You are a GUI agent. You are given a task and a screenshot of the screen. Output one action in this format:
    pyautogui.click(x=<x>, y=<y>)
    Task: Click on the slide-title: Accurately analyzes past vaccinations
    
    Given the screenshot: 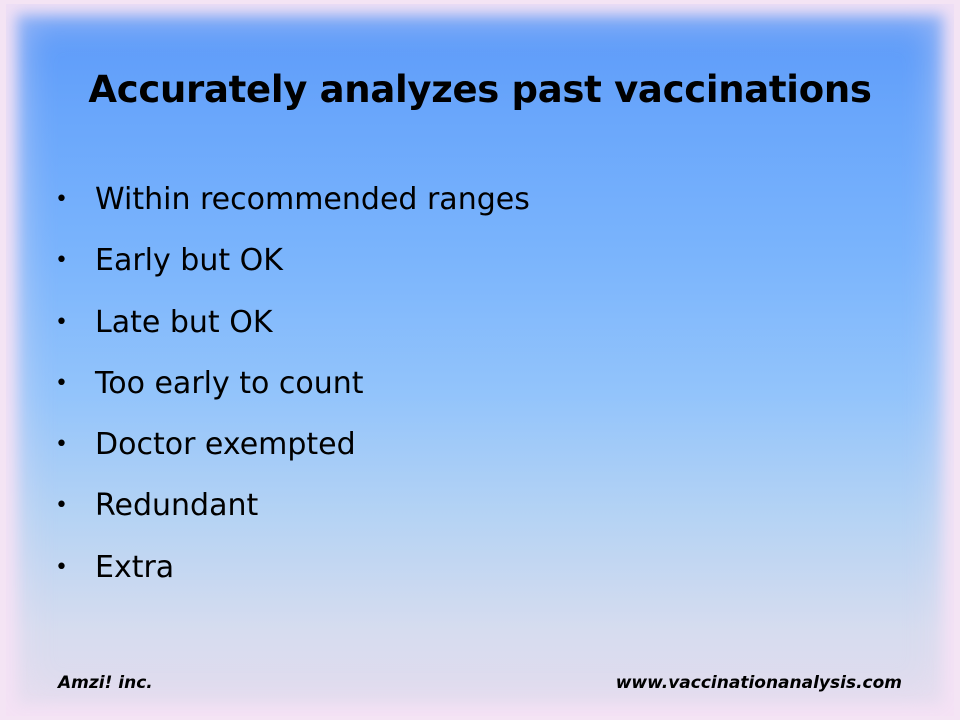 What is the action you would take?
    pyautogui.click(x=480, y=89)
    